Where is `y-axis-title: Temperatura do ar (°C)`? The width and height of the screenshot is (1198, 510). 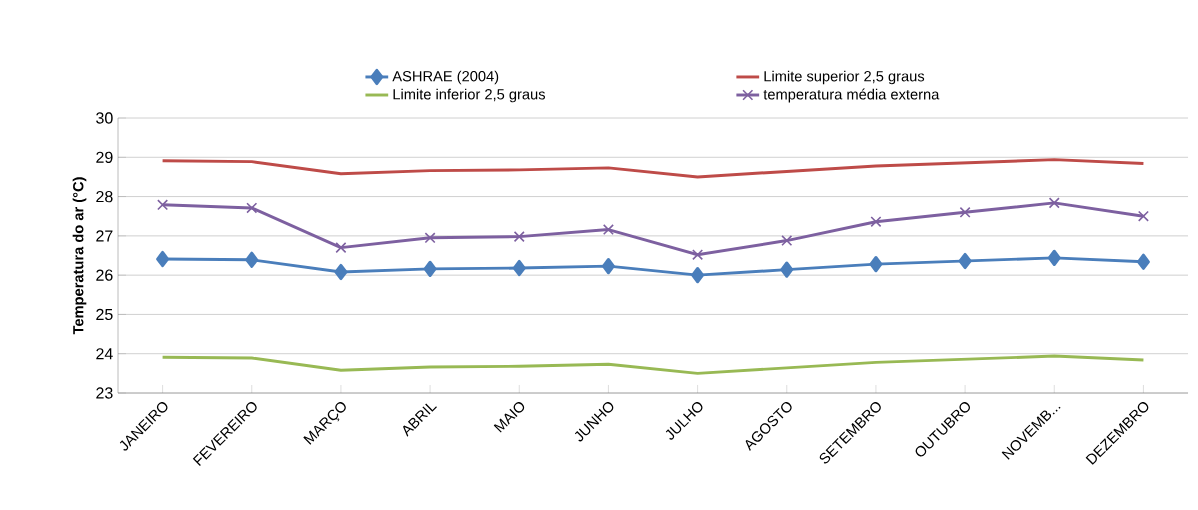
y-axis-title: Temperatura do ar (°C) is located at coordinates (79, 256).